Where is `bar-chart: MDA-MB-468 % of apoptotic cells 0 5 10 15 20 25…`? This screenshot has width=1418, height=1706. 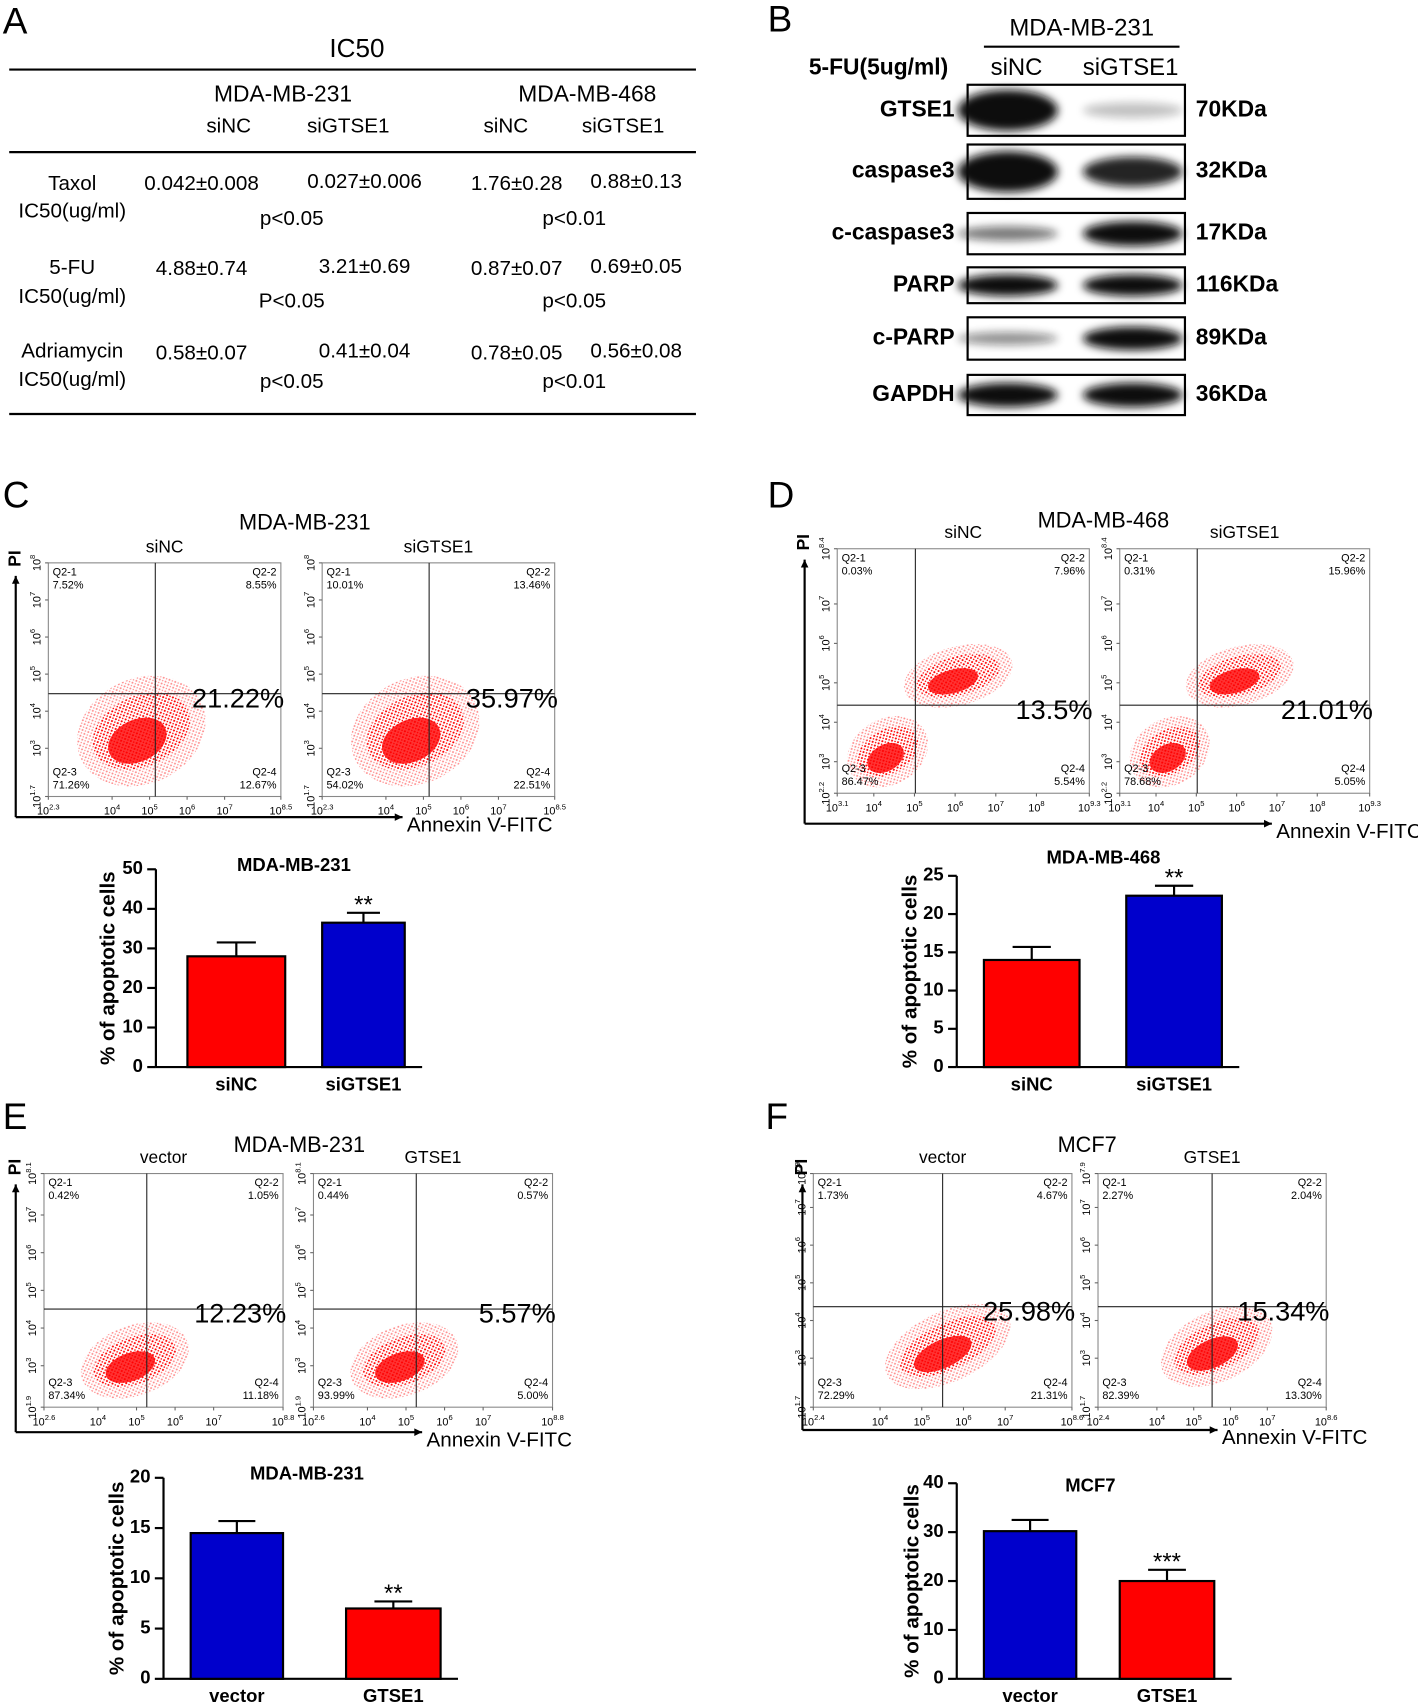 bar-chart: MDA-MB-468 % of apoptotic cells 0 5 10 15 20 25… is located at coordinates (1069, 970).